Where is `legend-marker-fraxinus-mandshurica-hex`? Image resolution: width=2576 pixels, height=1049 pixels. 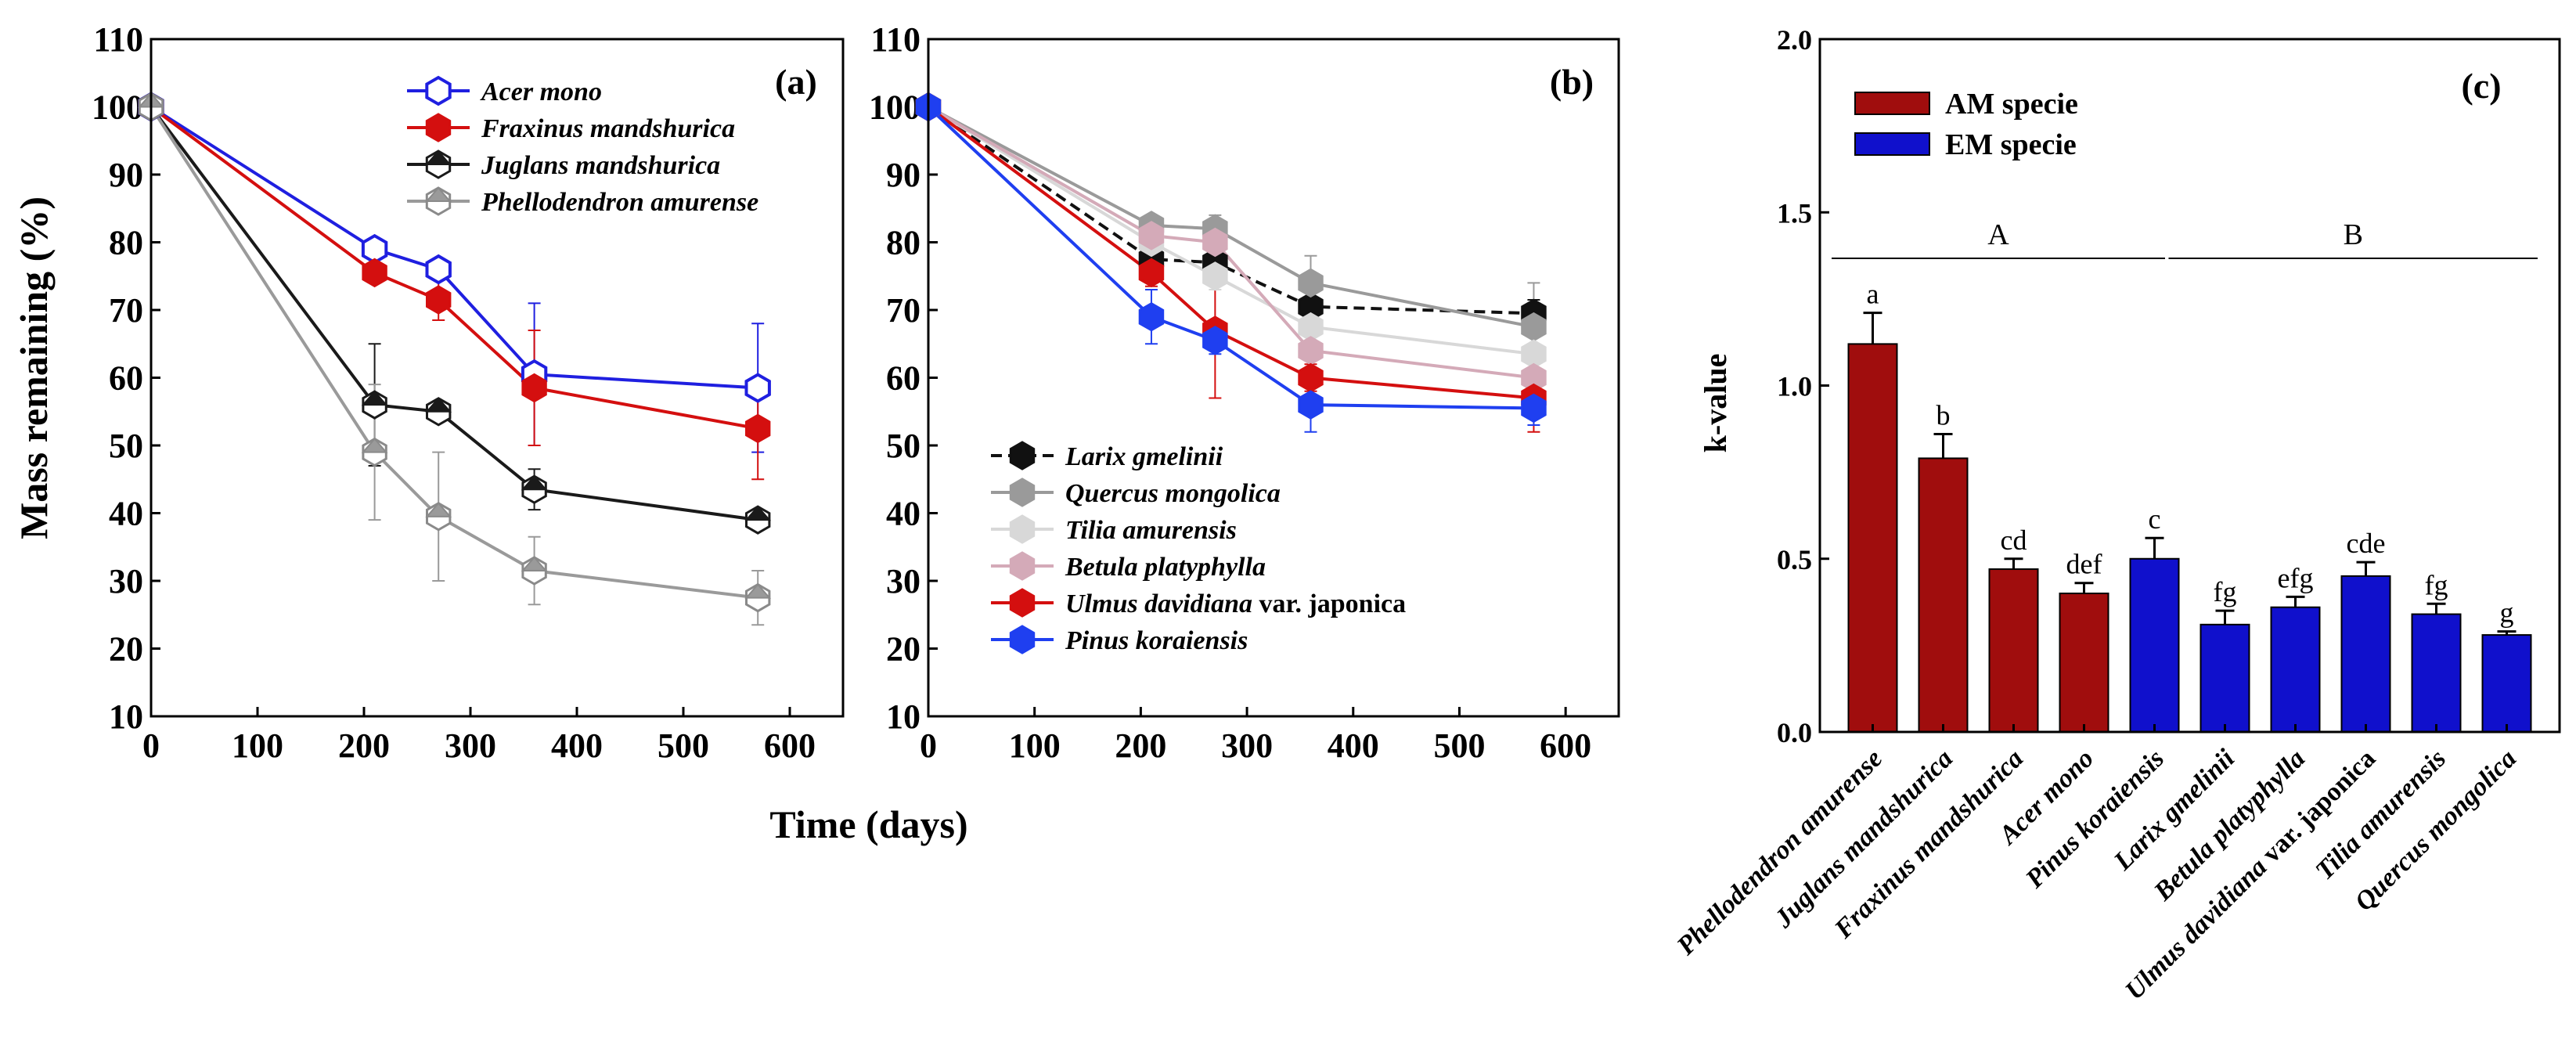
legend-marker-fraxinus-mandshurica-hex is located at coordinates (438, 127).